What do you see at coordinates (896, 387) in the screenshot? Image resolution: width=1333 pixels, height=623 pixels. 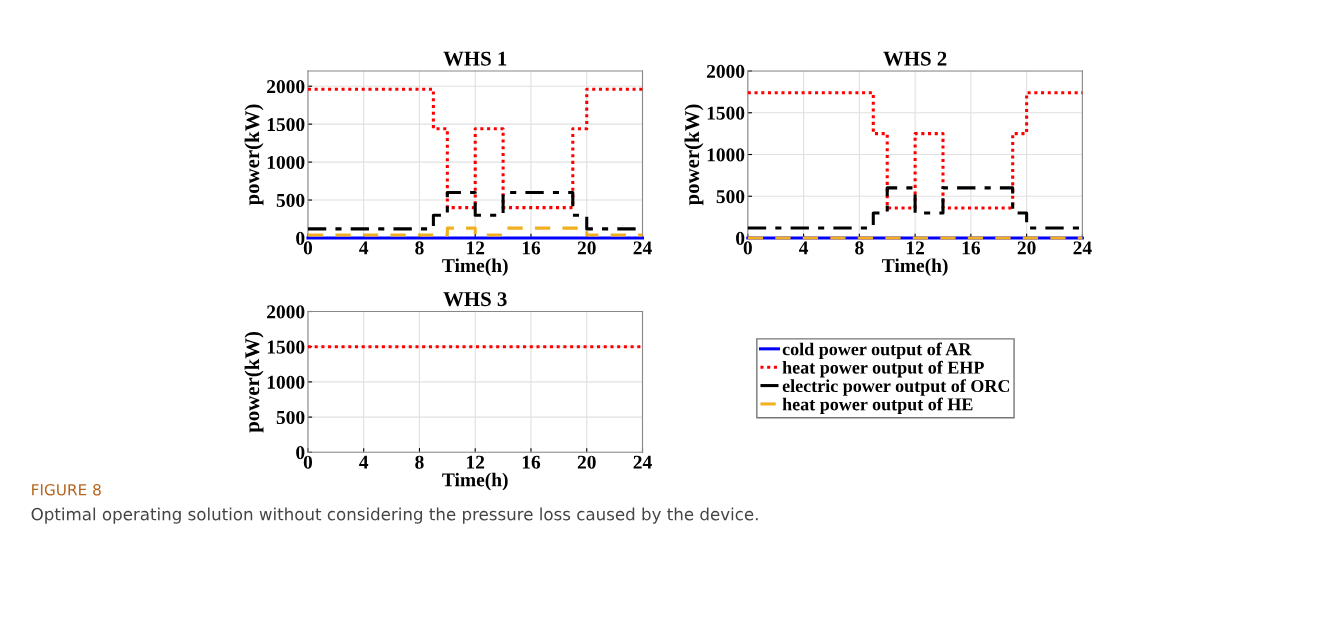 I see `legend-label: electric power output of ORC` at bounding box center [896, 387].